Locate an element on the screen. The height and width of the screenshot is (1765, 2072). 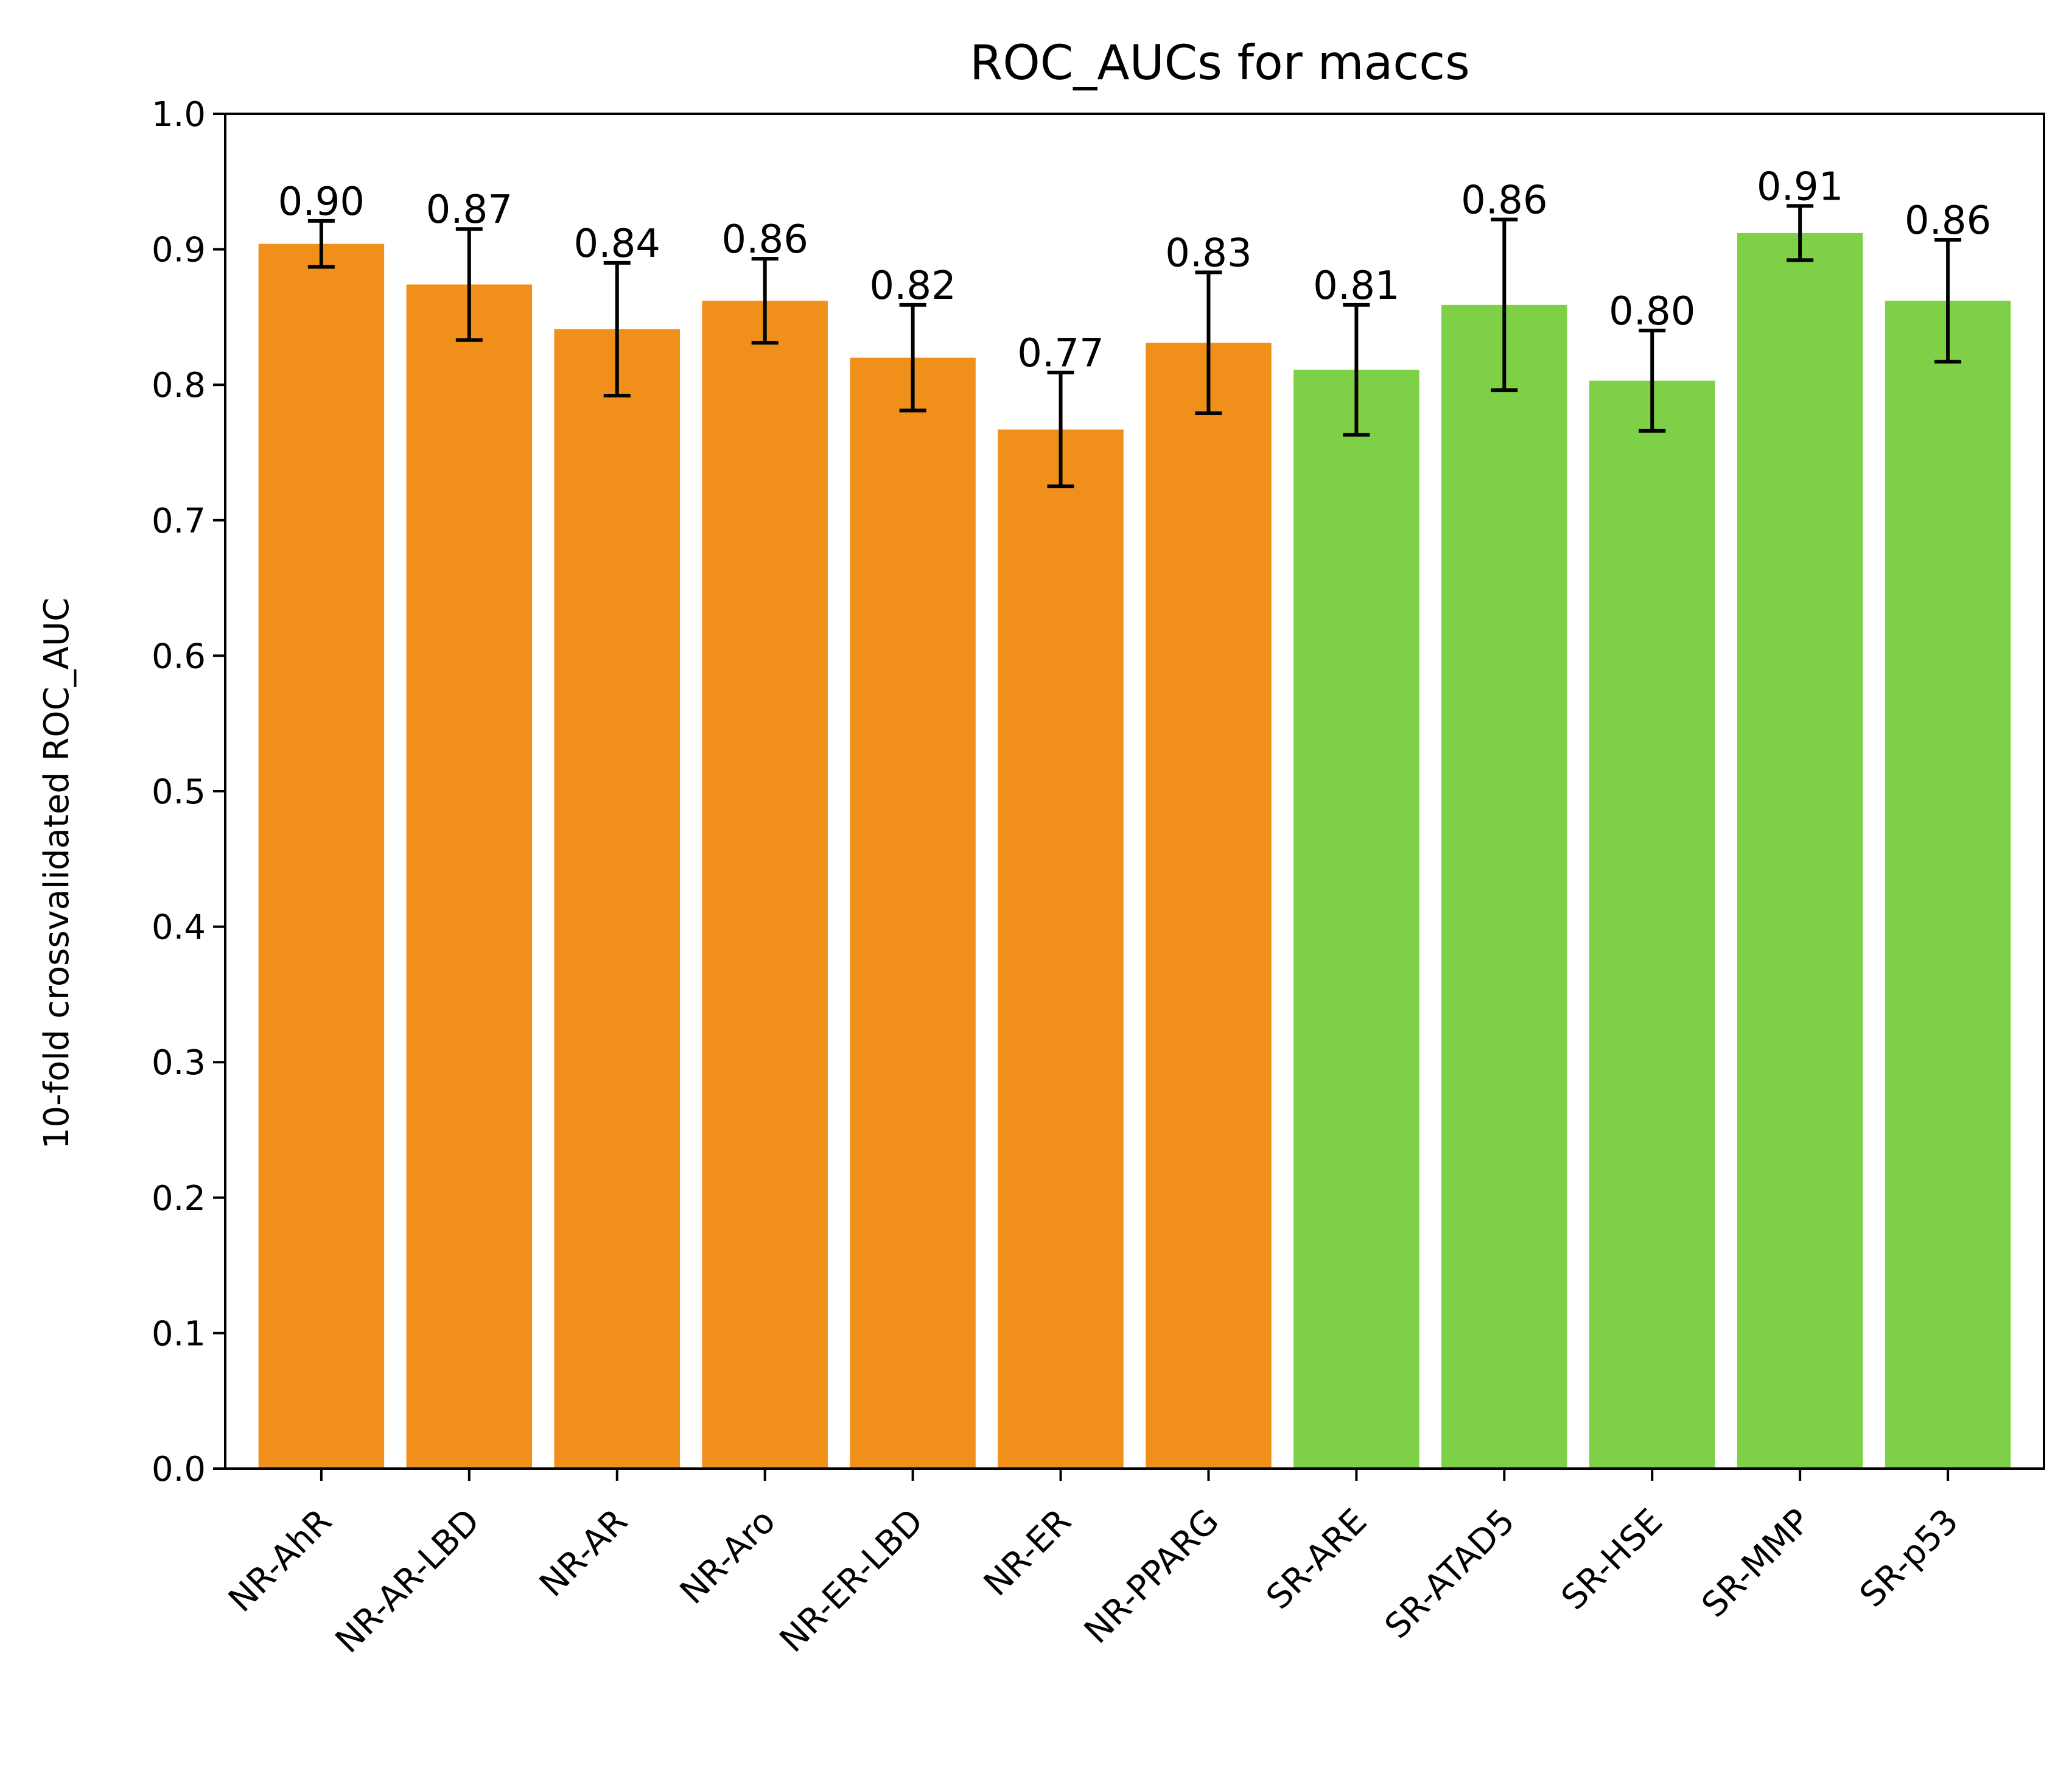
error-bar-NR-PPARG is located at coordinates (1208, 342).